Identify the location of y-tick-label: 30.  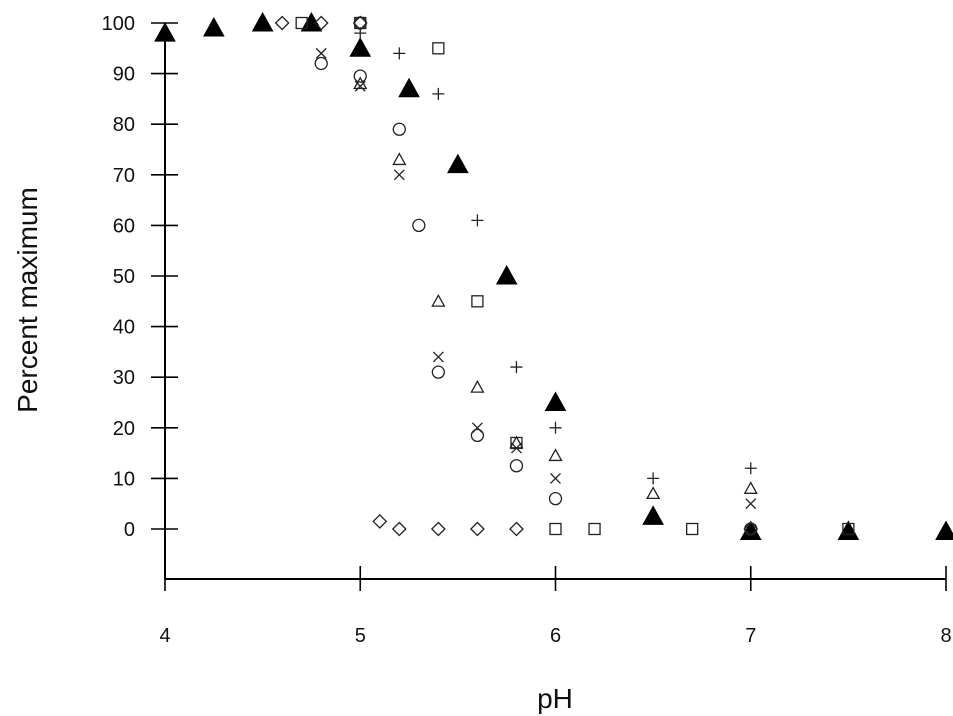
(124, 378).